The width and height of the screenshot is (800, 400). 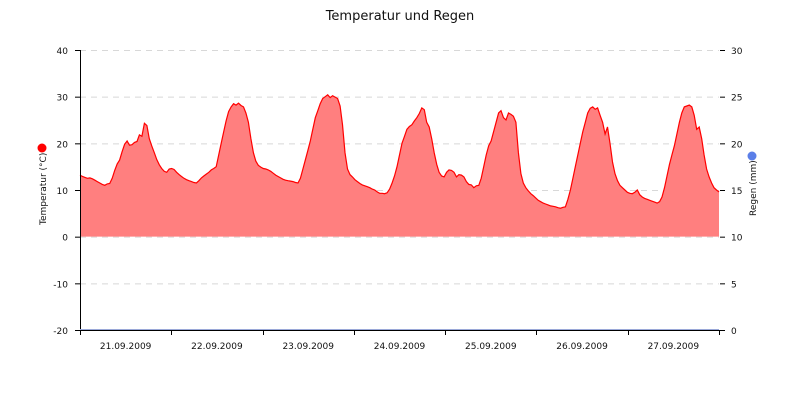 What do you see at coordinates (63, 99) in the screenshot?
I see `y-tick-label: 30` at bounding box center [63, 99].